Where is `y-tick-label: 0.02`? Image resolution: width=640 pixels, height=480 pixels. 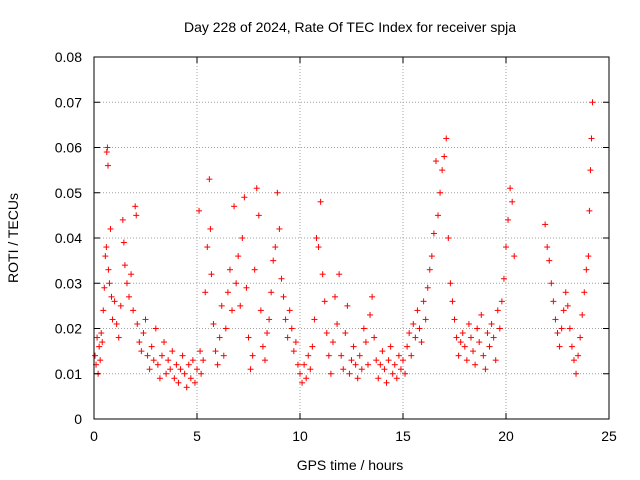 y-tick-label: 0.02 is located at coordinates (68, 329).